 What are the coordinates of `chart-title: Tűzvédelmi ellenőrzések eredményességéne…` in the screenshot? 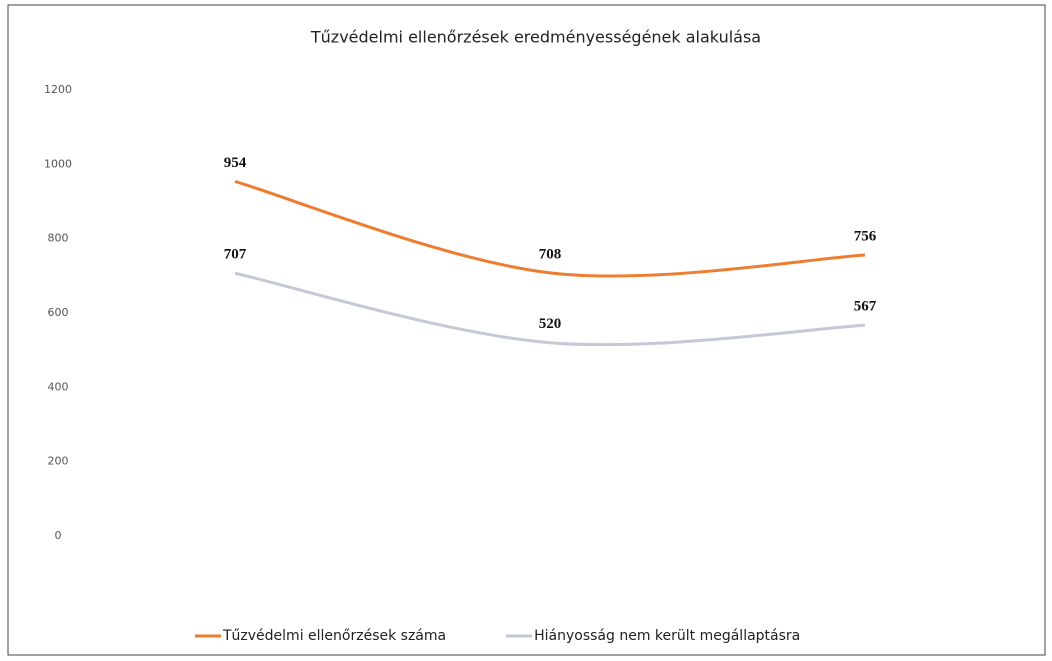 It's located at (535, 37).